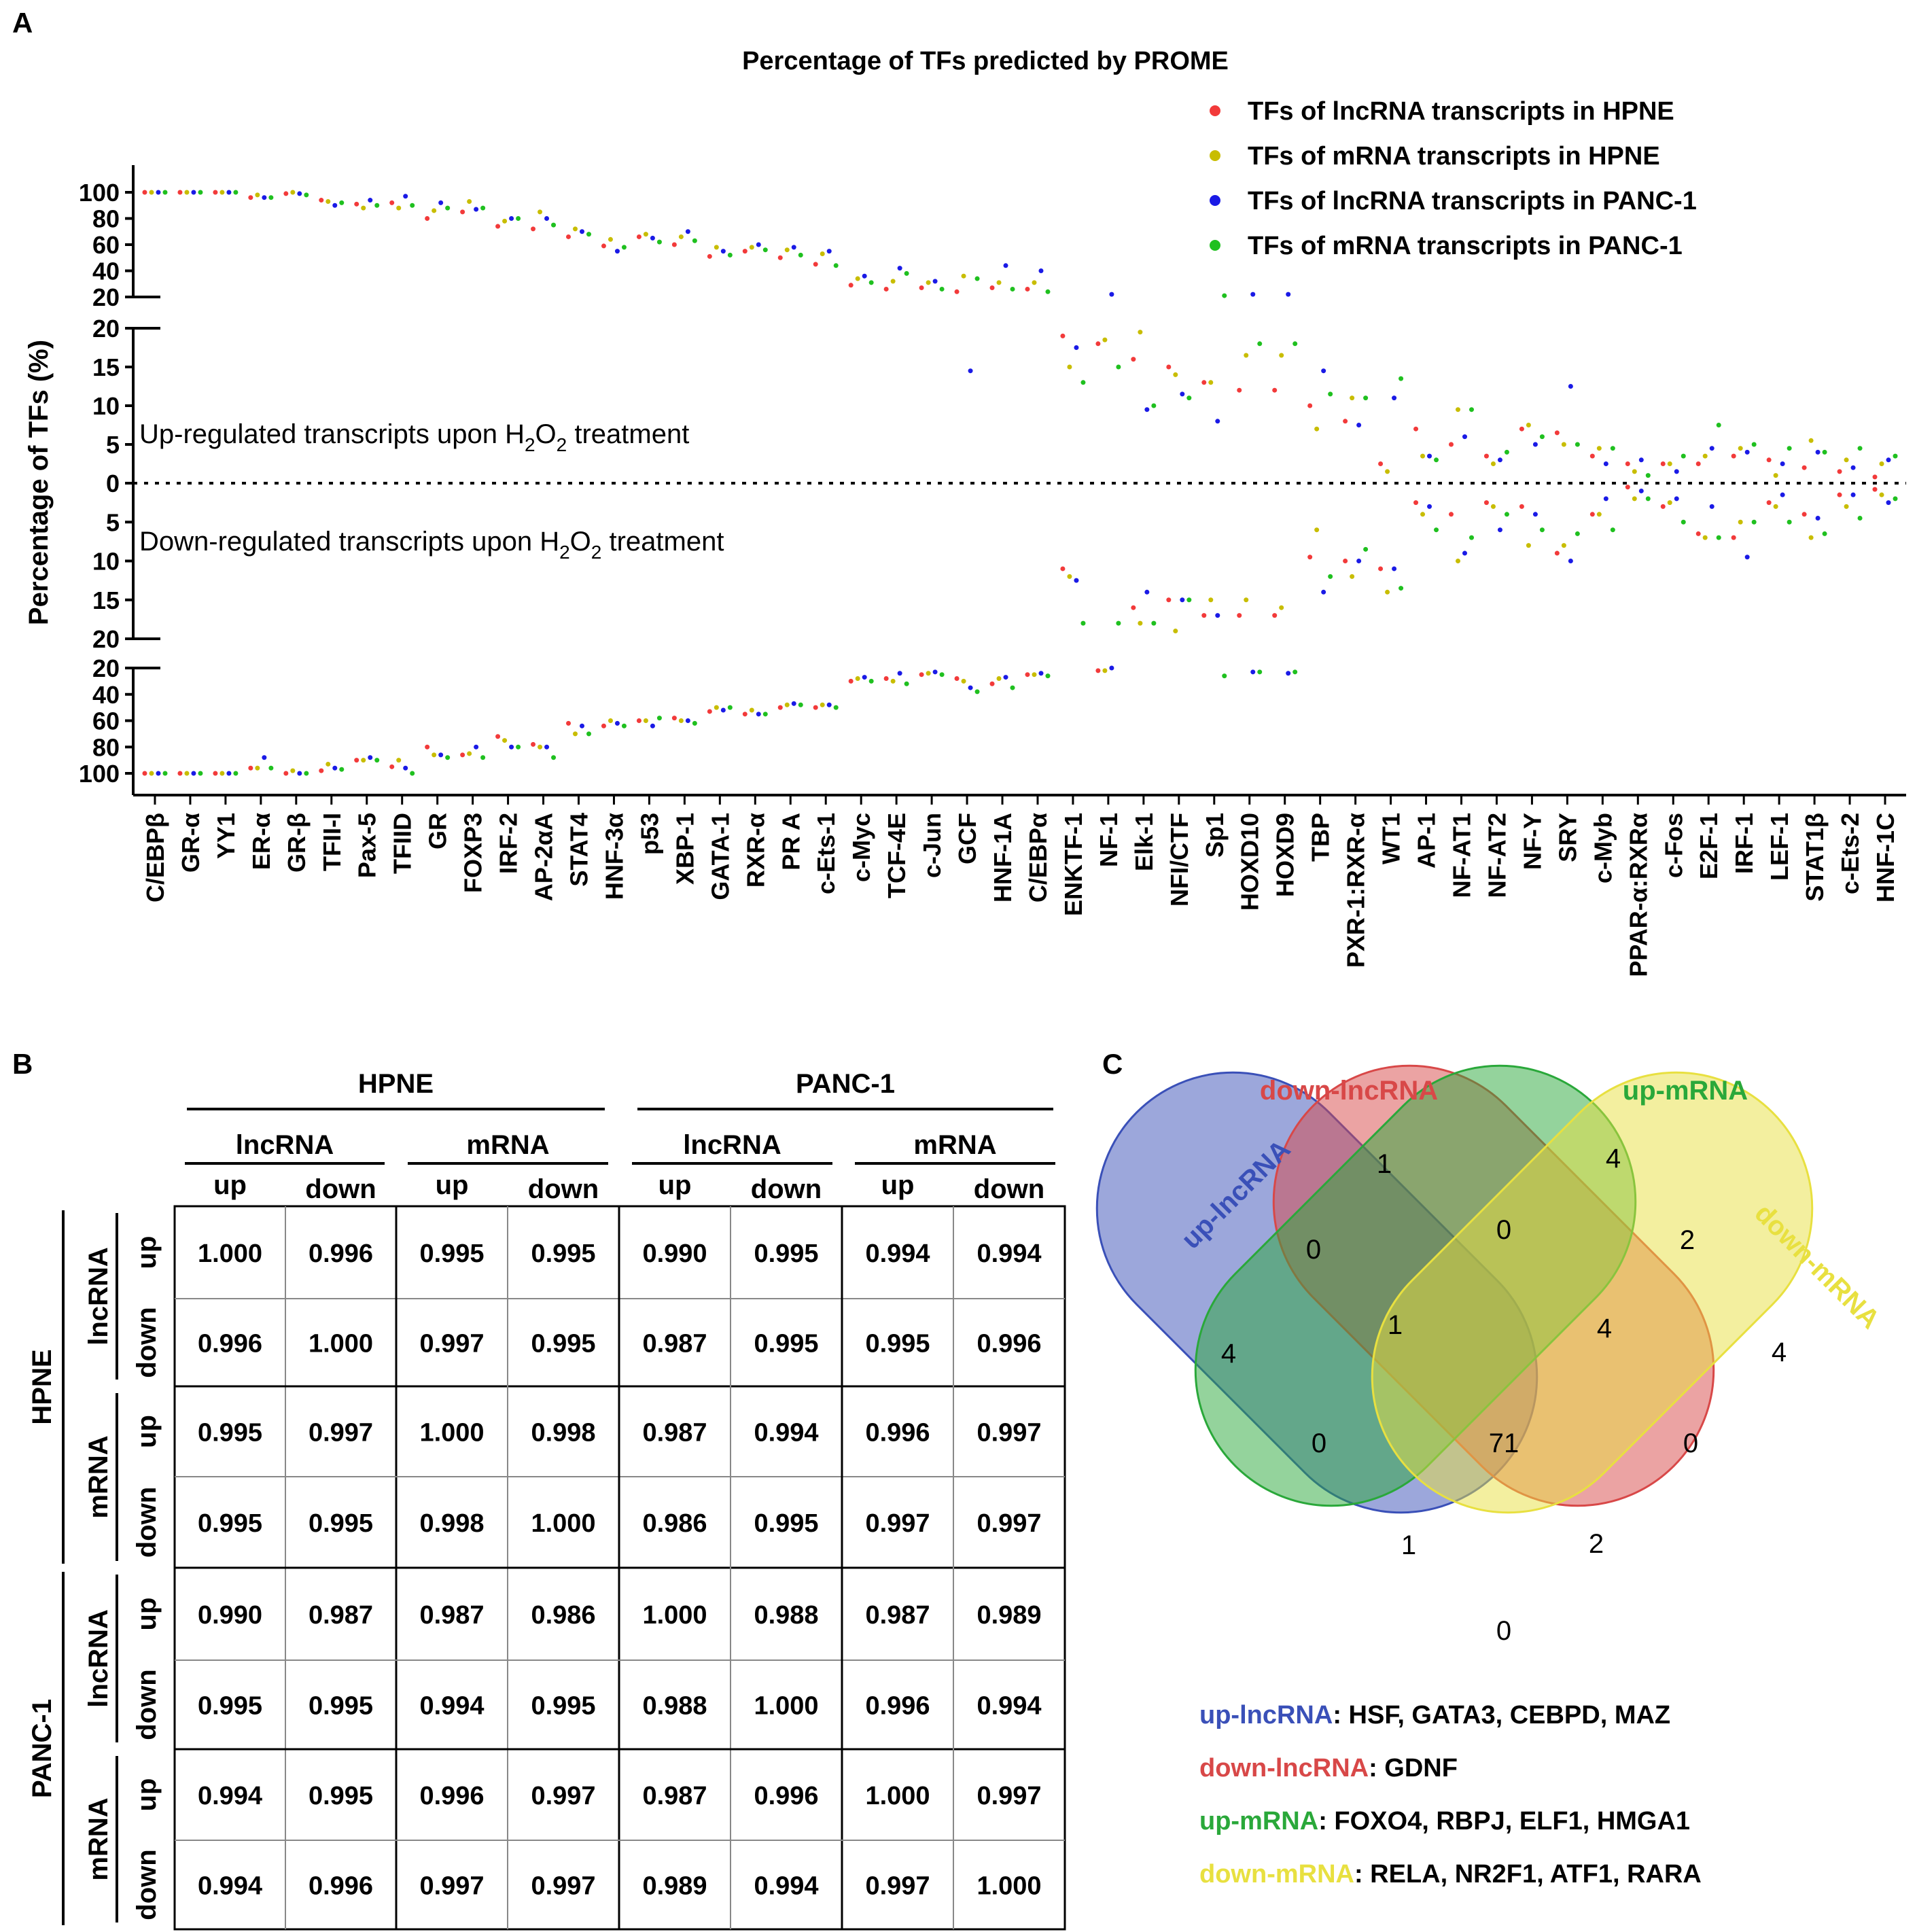 This screenshot has width=1917, height=1932. Describe the element at coordinates (1686, 1091) in the screenshot. I see `venn-set-label: up-mRNA` at that location.